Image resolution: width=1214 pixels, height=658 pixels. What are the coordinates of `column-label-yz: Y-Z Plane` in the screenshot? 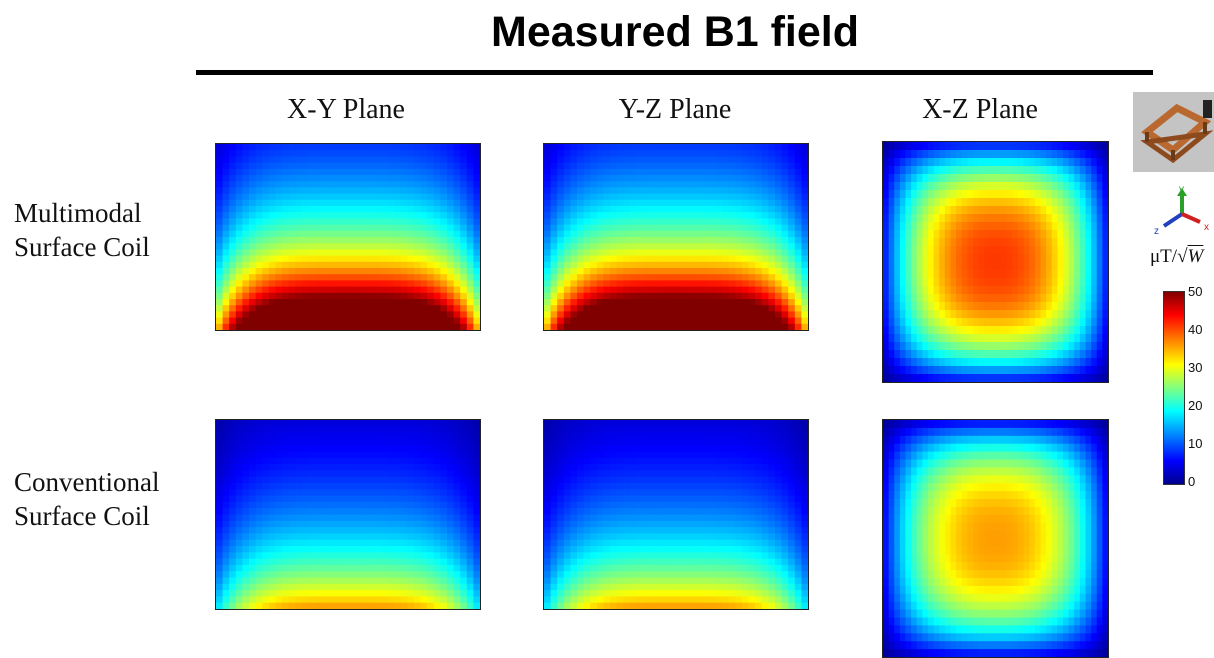 It's located at (675, 109).